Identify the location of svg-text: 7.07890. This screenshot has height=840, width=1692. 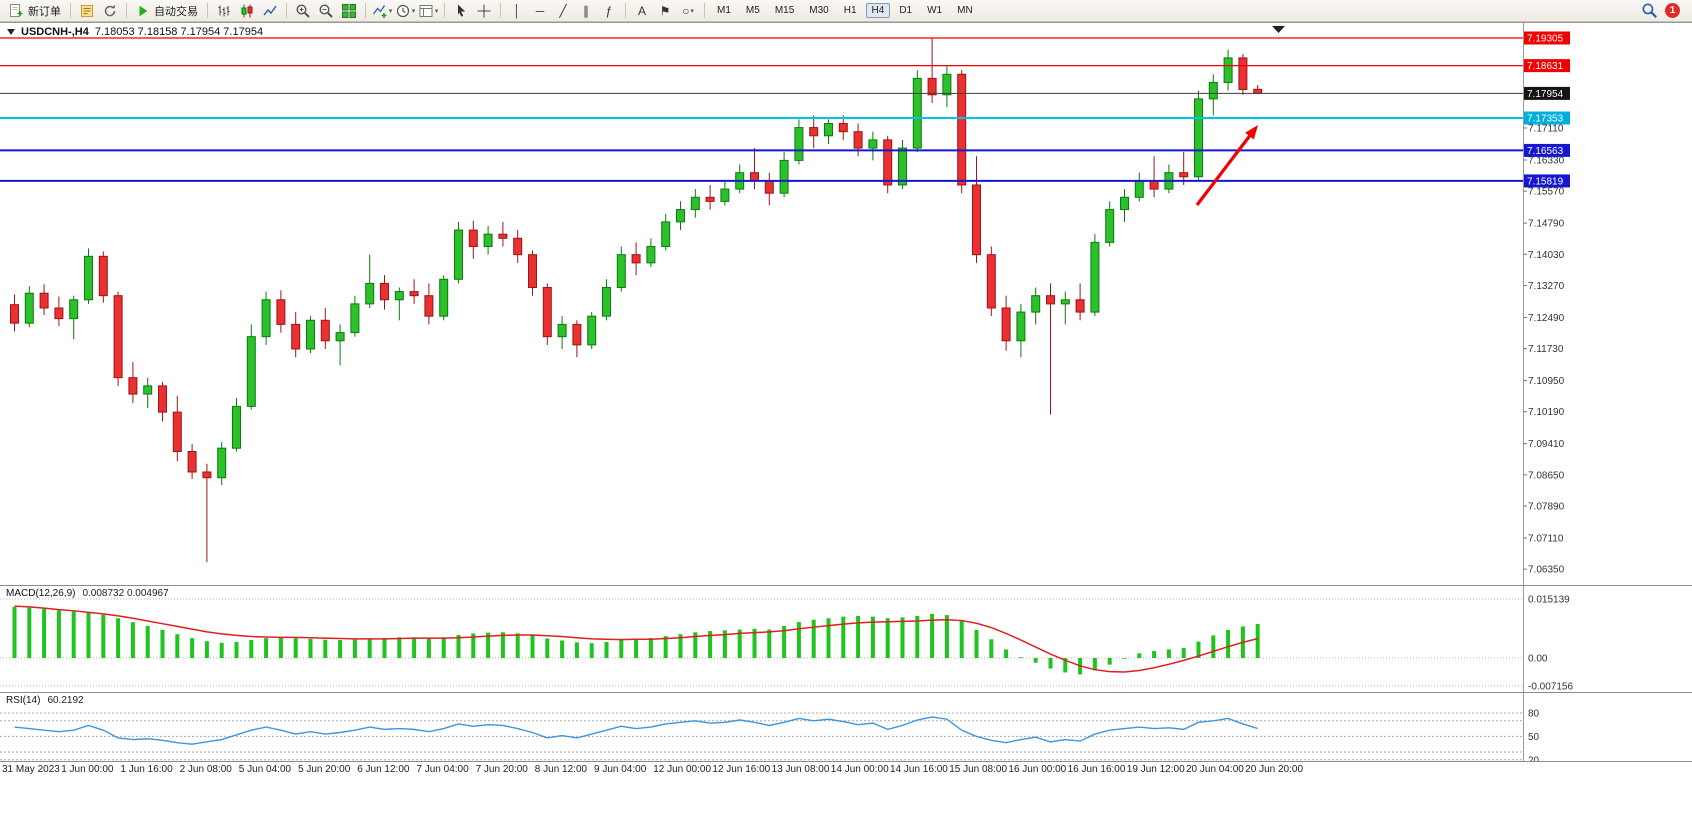
(1546, 507).